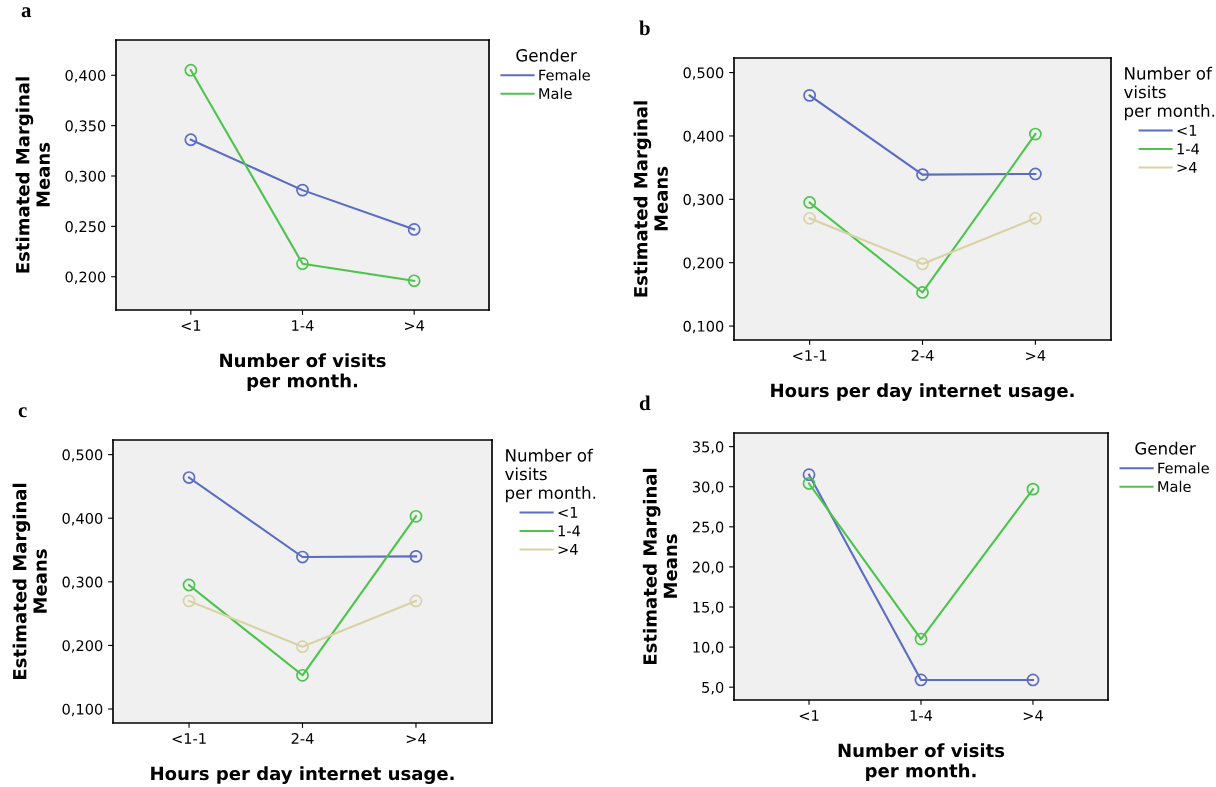  What do you see at coordinates (22, 412) in the screenshot?
I see `chart-title: c` at bounding box center [22, 412].